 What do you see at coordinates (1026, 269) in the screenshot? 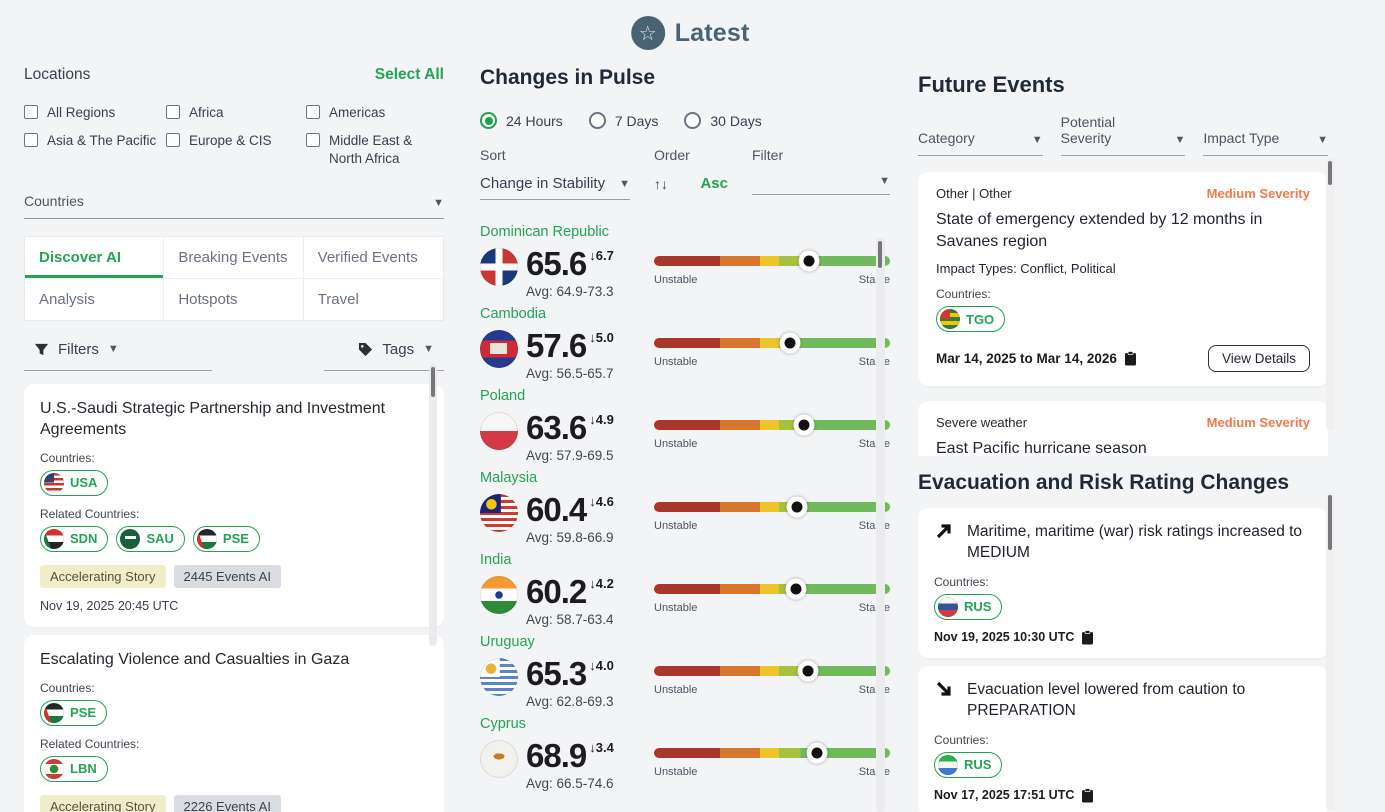
I see `event-impact-types: Impact Types: Conflict, Political` at bounding box center [1026, 269].